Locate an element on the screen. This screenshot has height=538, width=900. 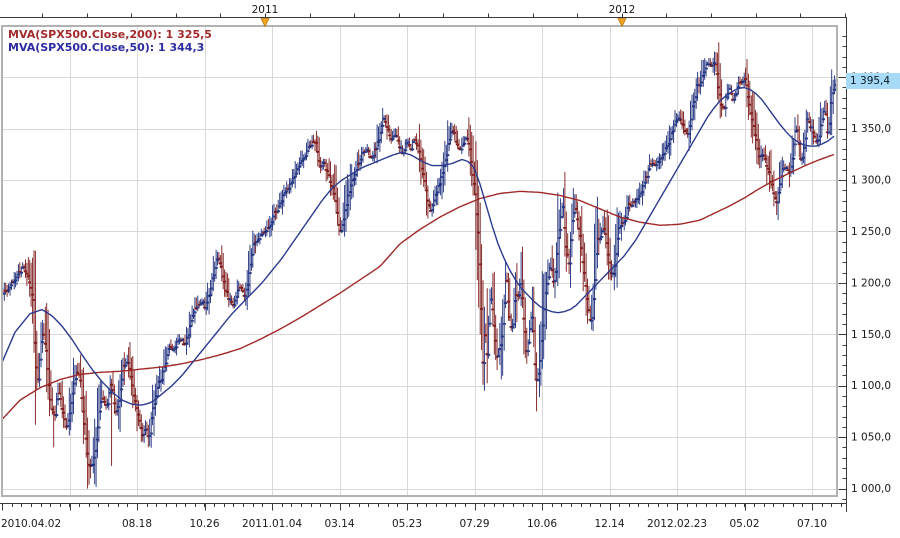
time-axis-label: 03.14 is located at coordinates (339, 524).